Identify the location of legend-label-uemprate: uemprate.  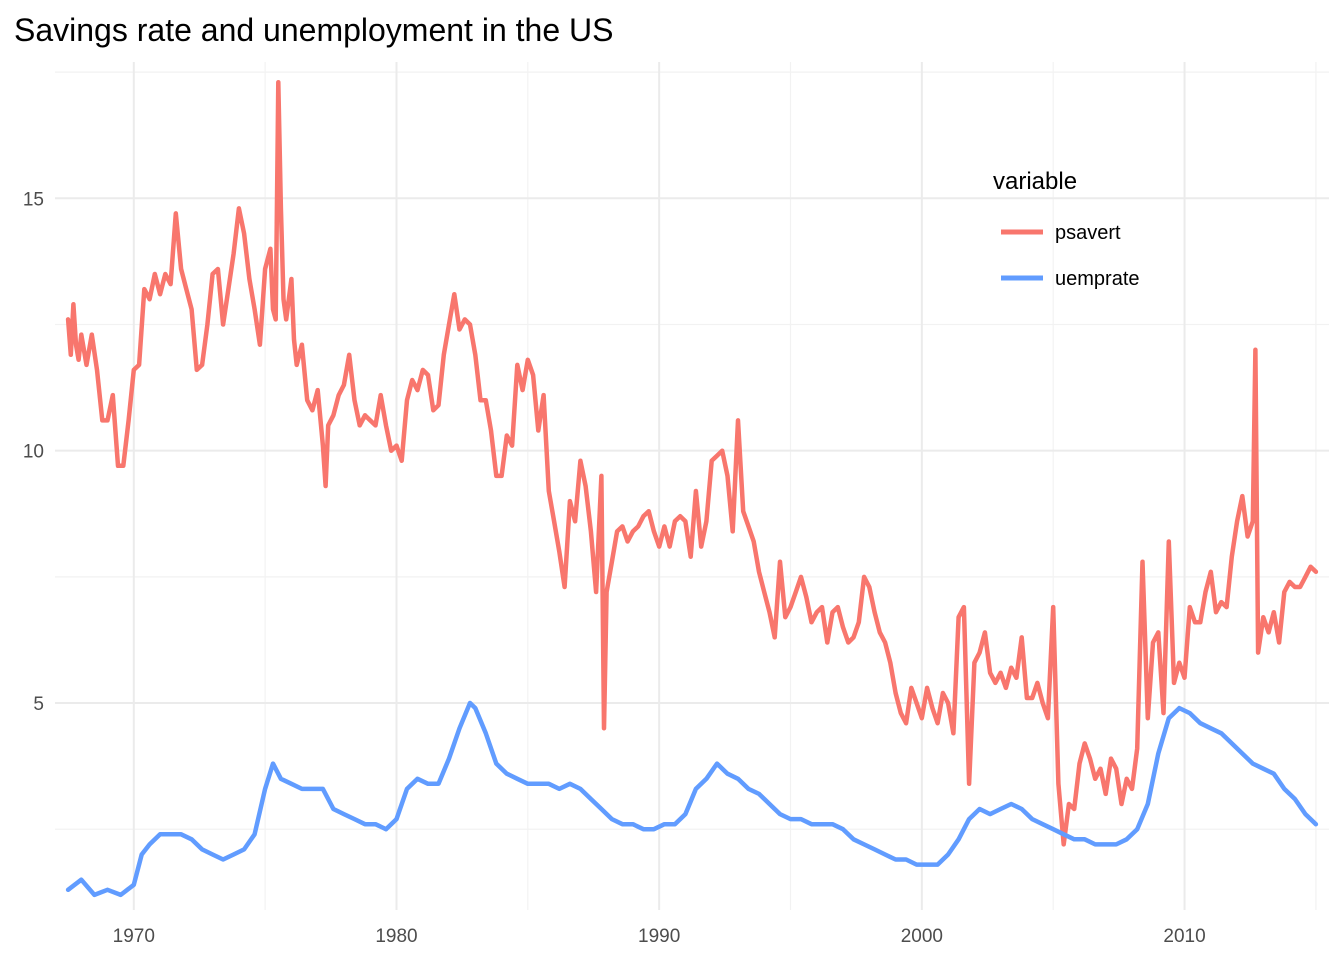
(1097, 279).